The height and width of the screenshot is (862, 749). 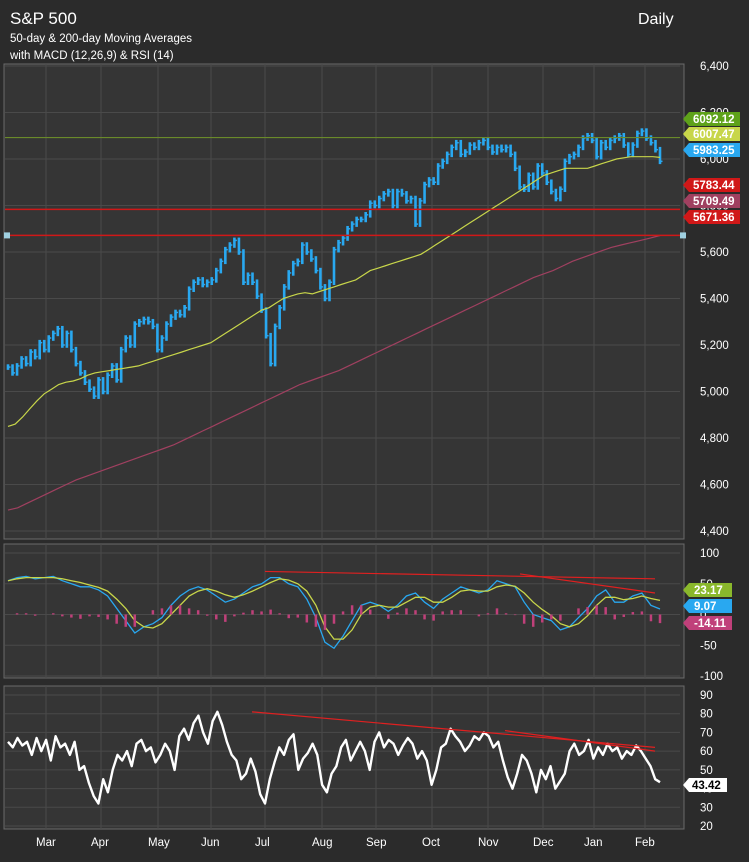 I want to click on x-tick-label: Mar, so click(x=46, y=843).